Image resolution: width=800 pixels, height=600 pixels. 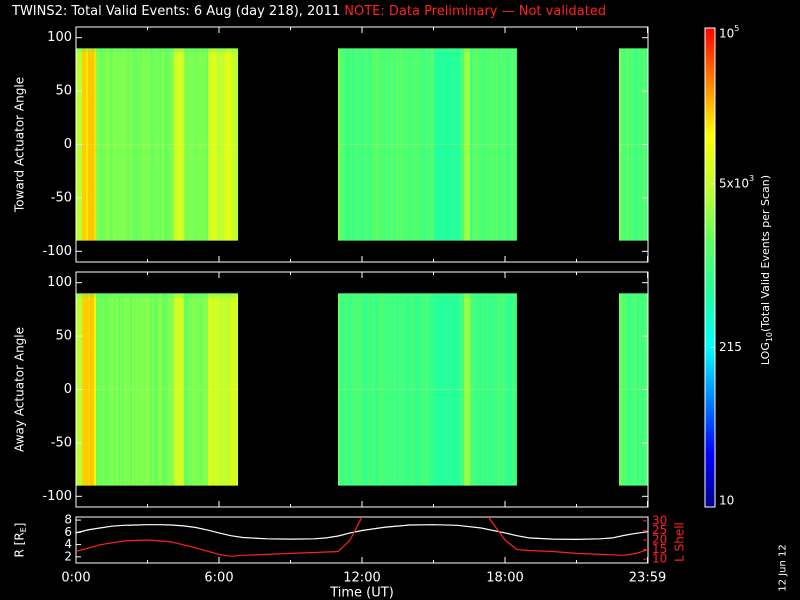 I want to click on r-distance-line, so click(x=362, y=532).